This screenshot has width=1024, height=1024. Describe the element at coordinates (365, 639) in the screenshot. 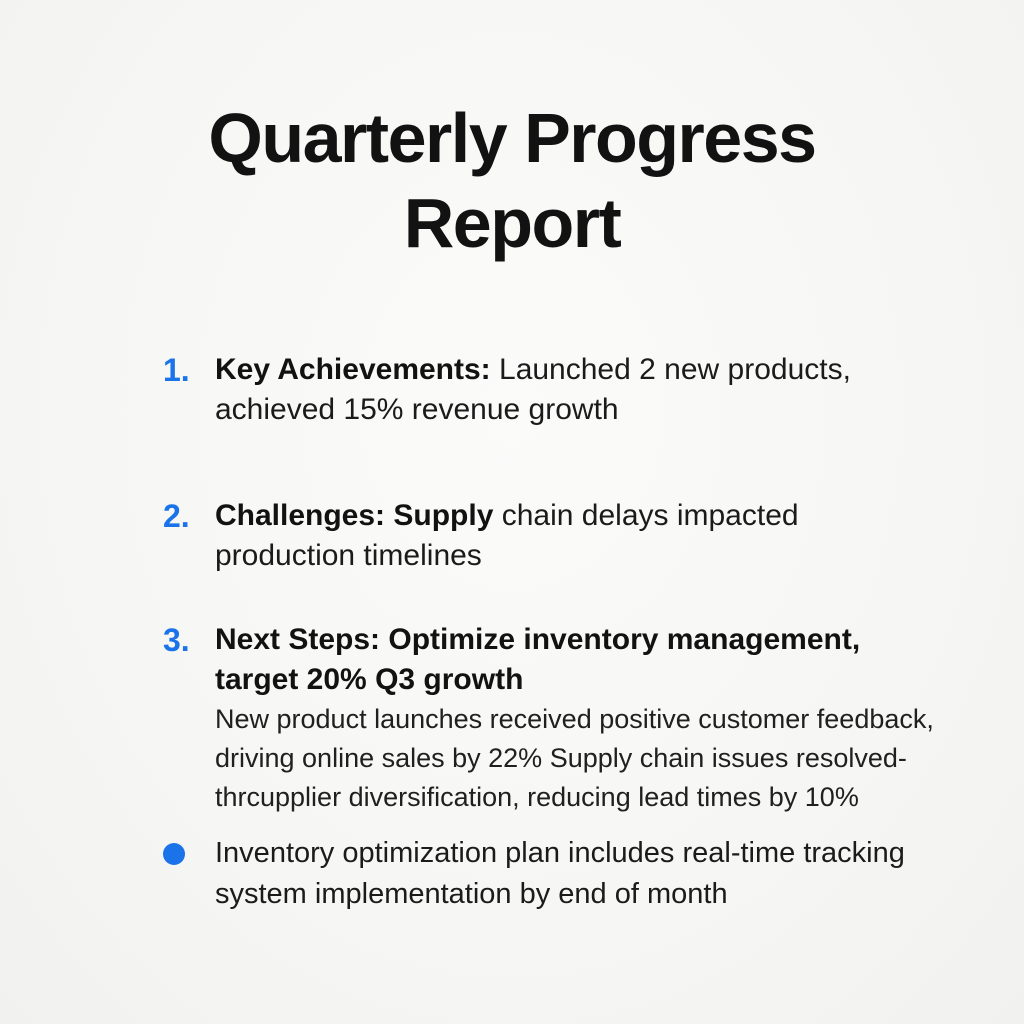

I see `item-lead: Next Steps: Optimize` at that location.